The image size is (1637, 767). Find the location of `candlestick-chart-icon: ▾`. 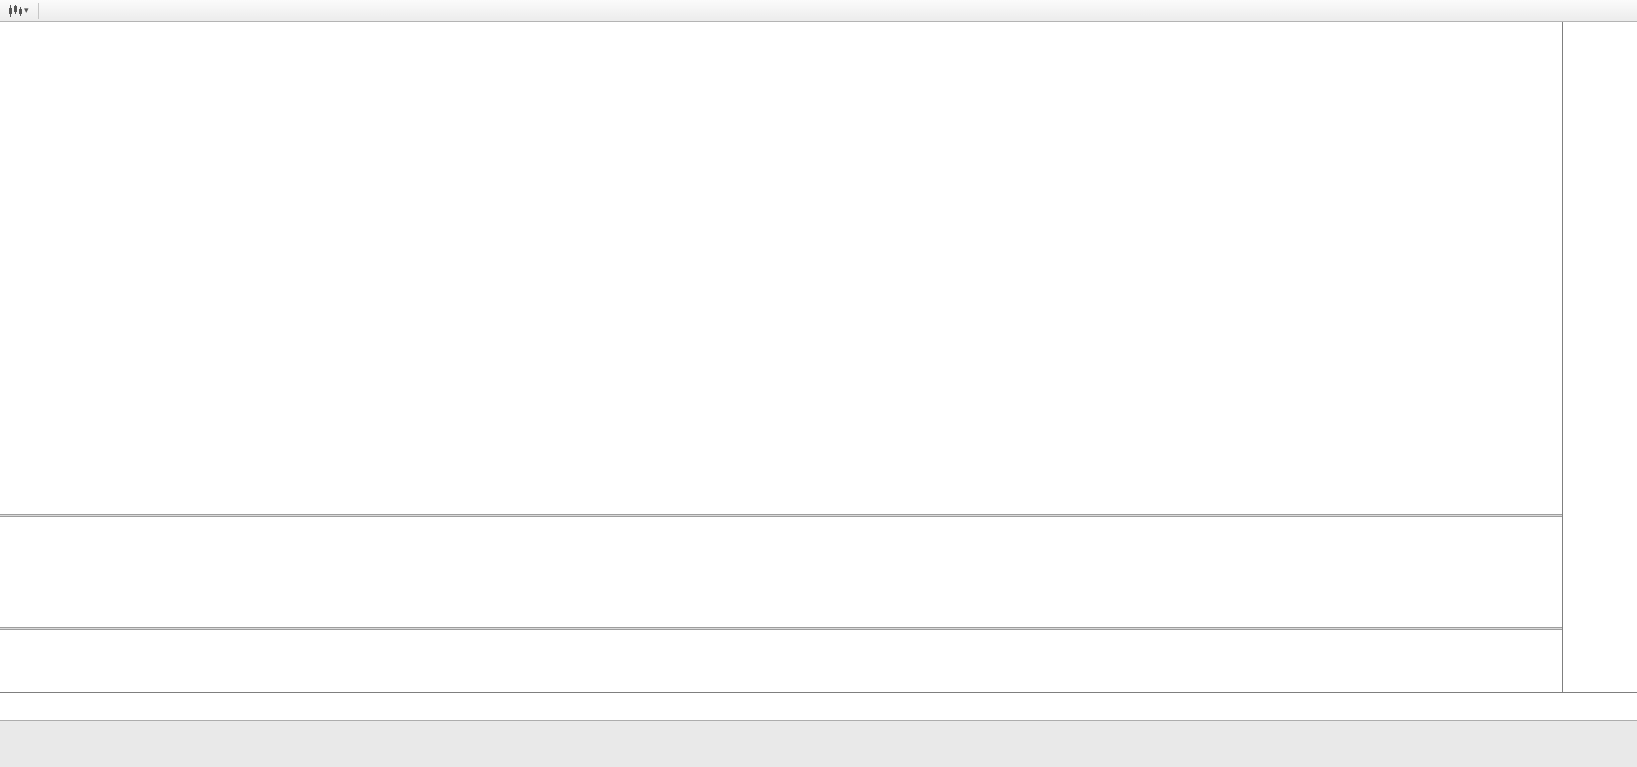

candlestick-chart-icon: ▾ is located at coordinates (18, 11).